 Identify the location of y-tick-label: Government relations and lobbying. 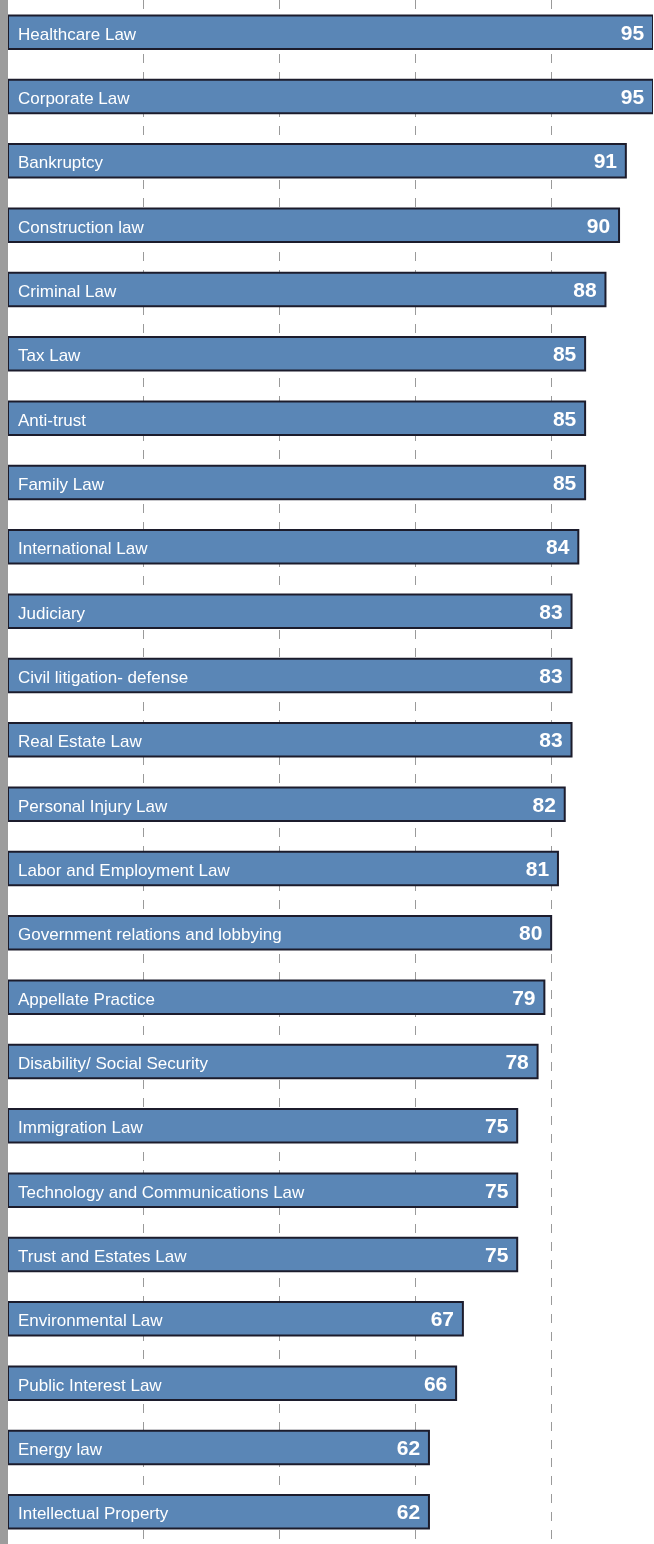
(150, 934).